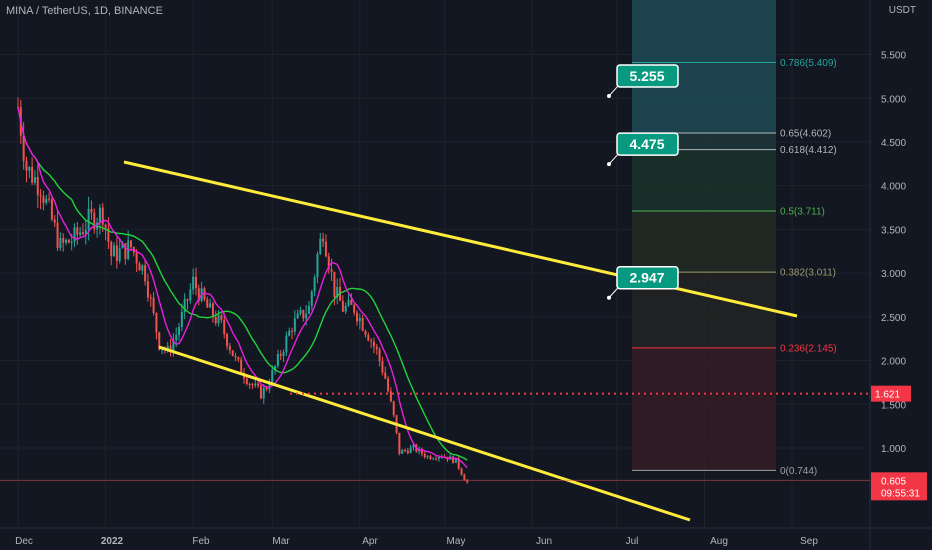 Image resolution: width=932 pixels, height=550 pixels. Describe the element at coordinates (643, 81) in the screenshot. I see `target-callout: 5.255` at that location.